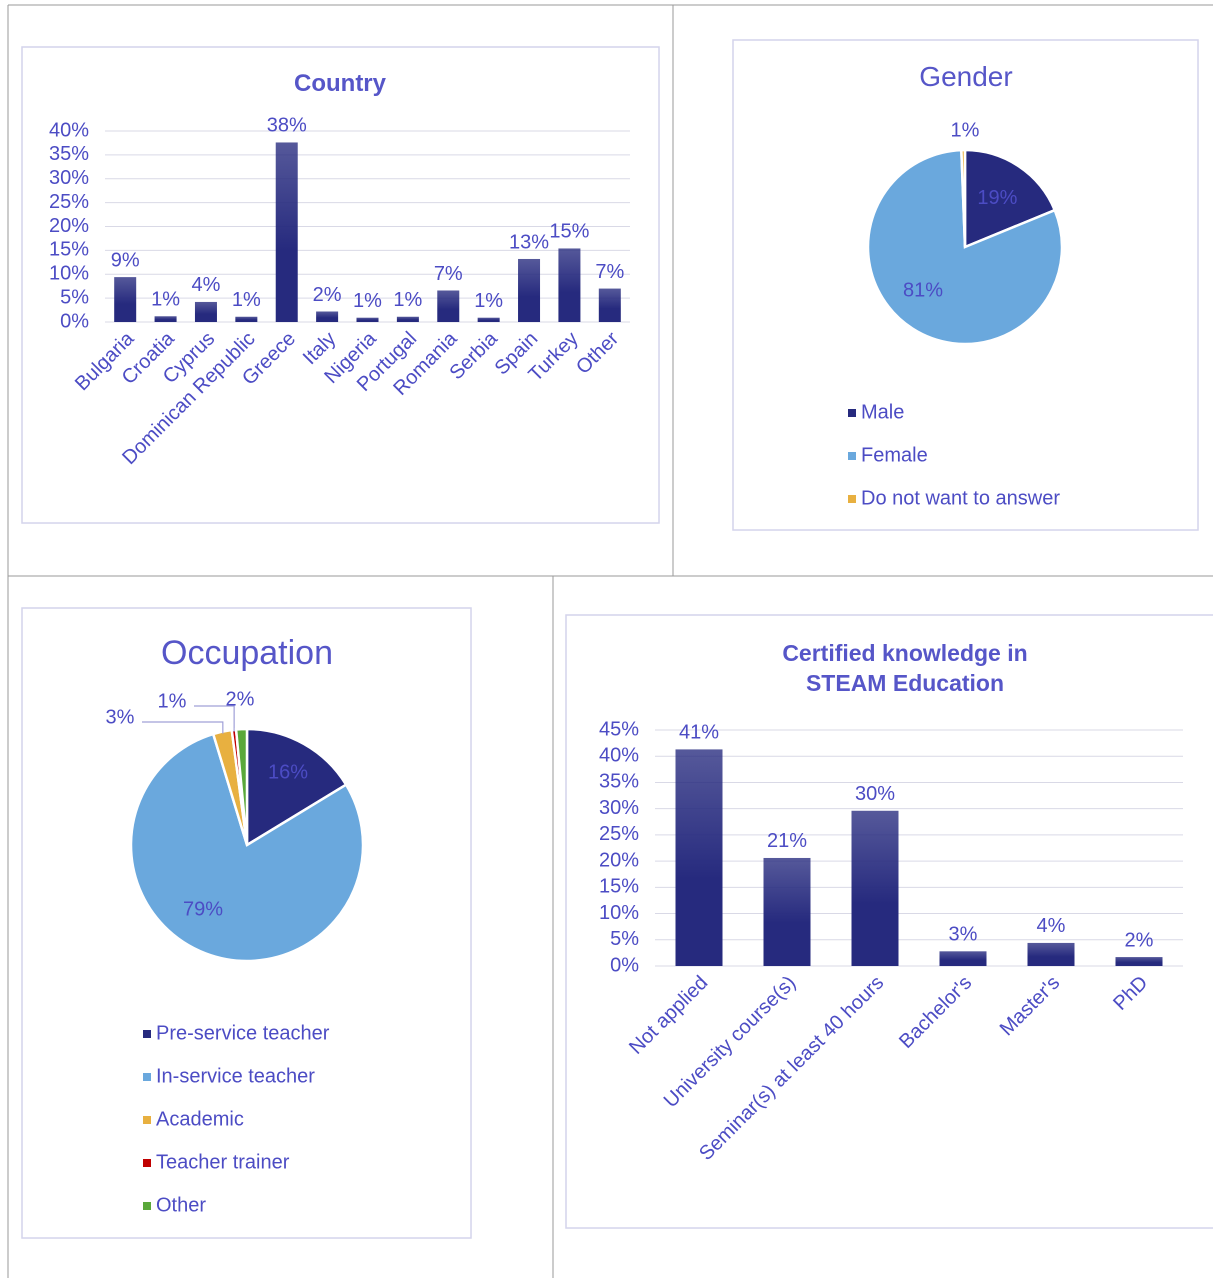  I want to click on x-tick-label: Master's, so click(1030, 1006).